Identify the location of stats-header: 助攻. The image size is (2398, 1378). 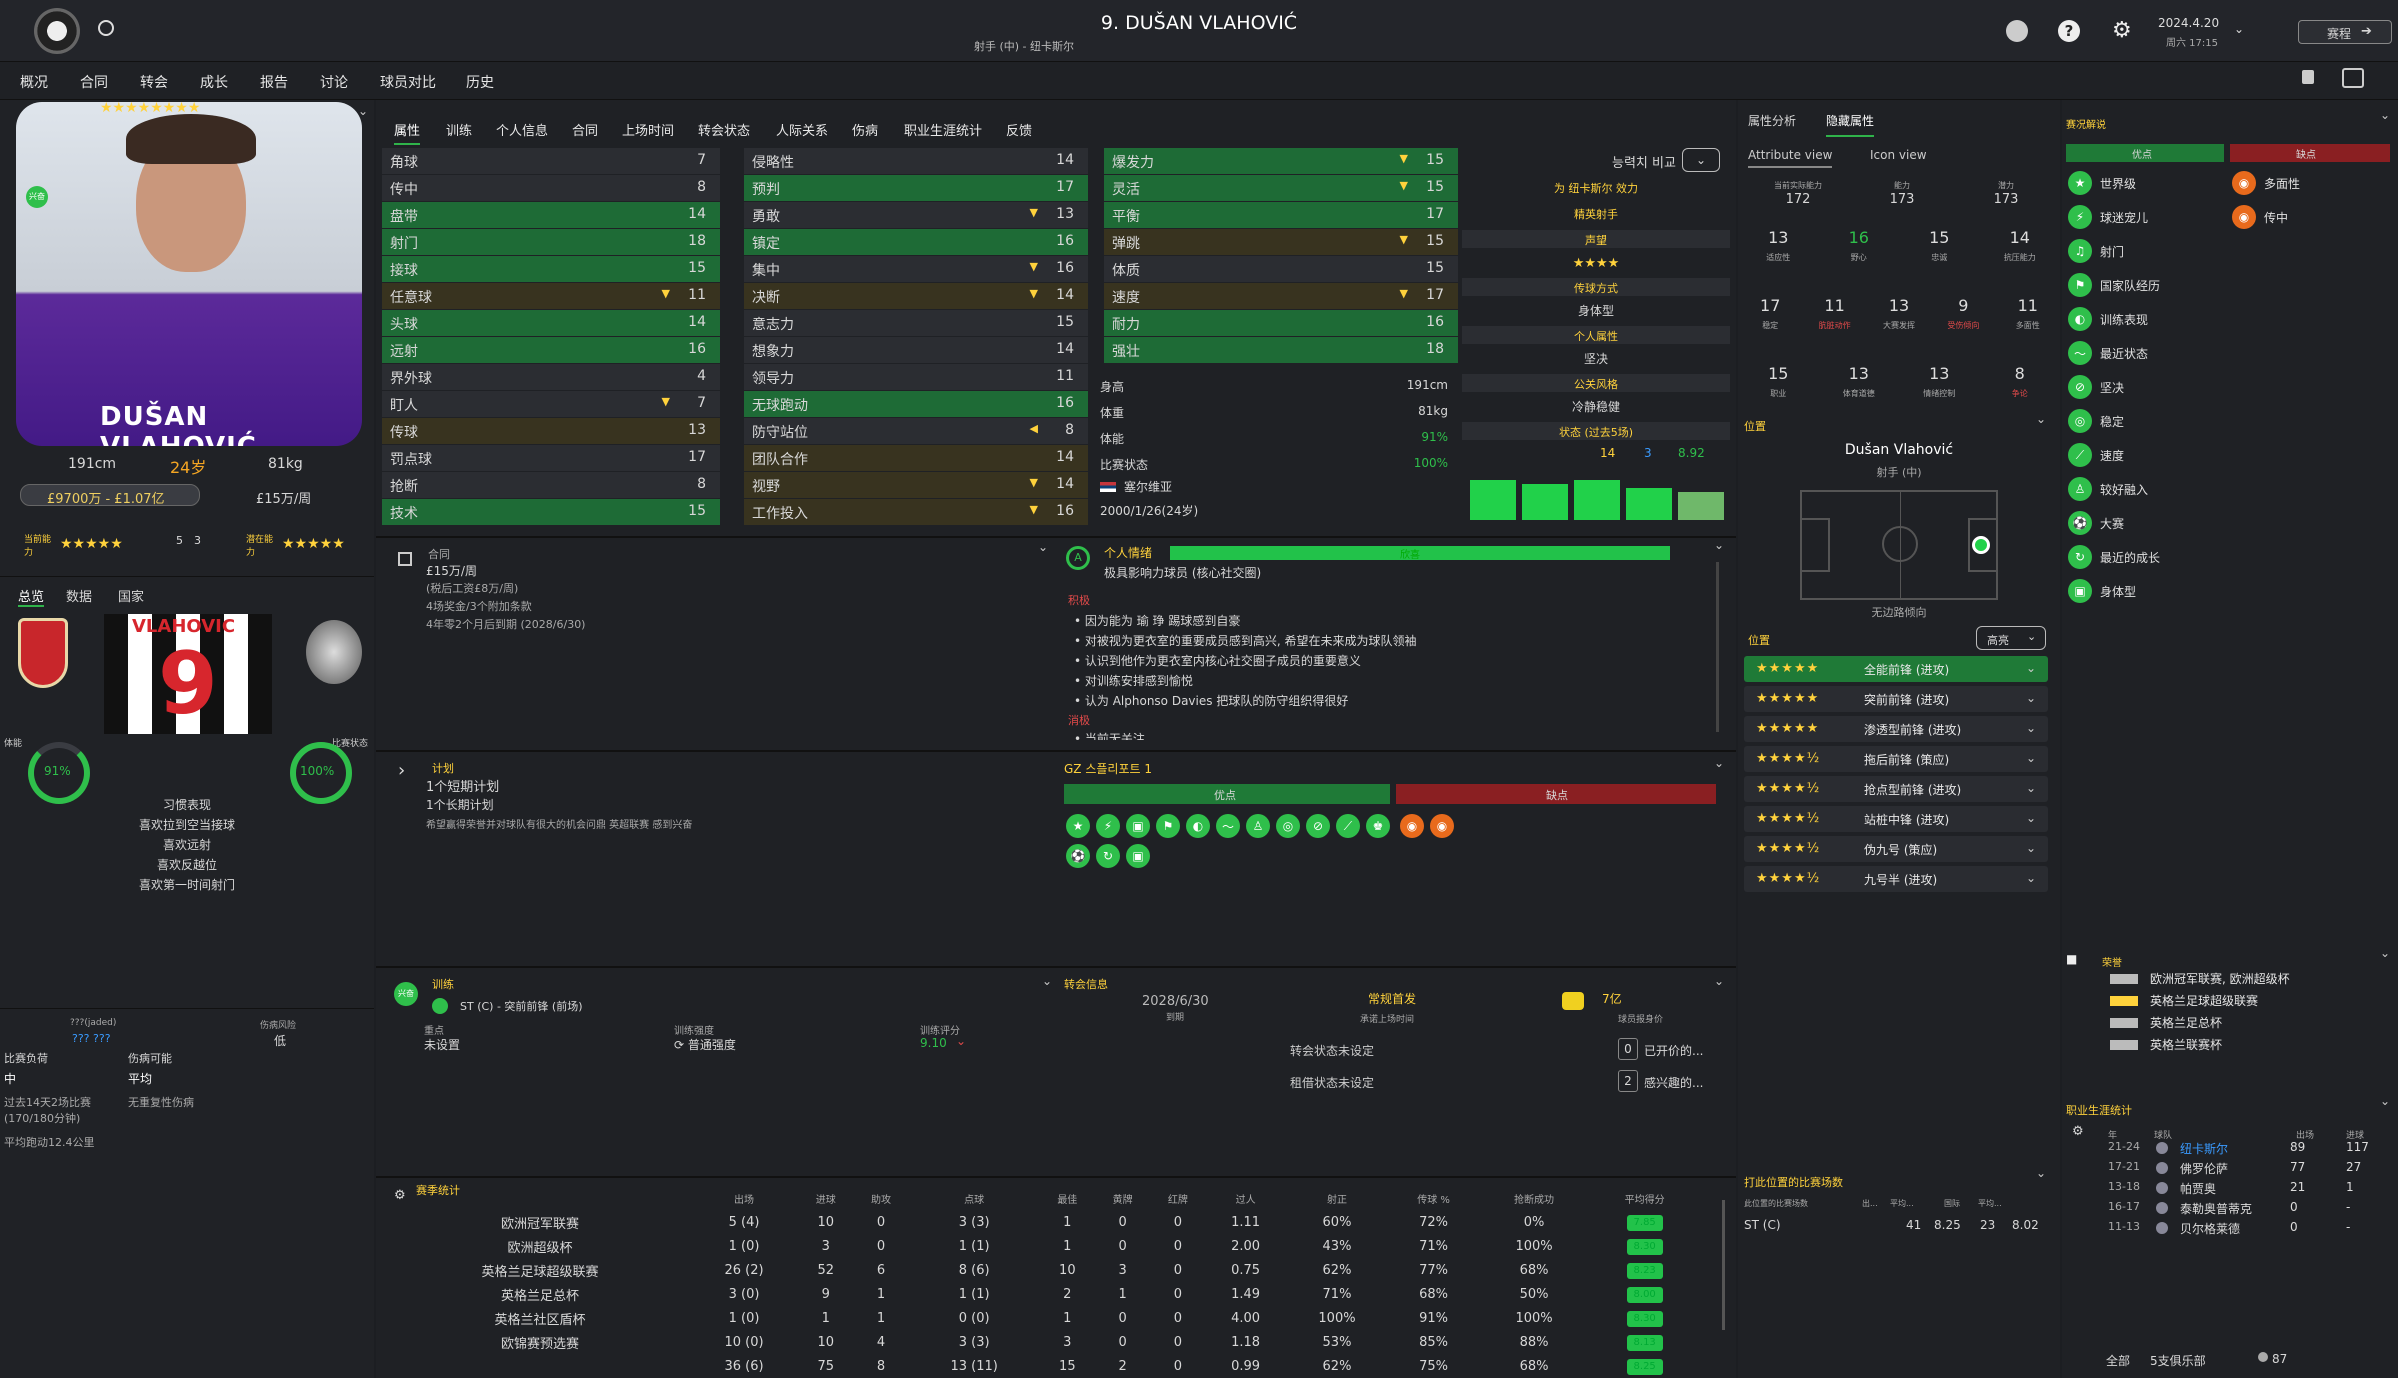
(881, 1200).